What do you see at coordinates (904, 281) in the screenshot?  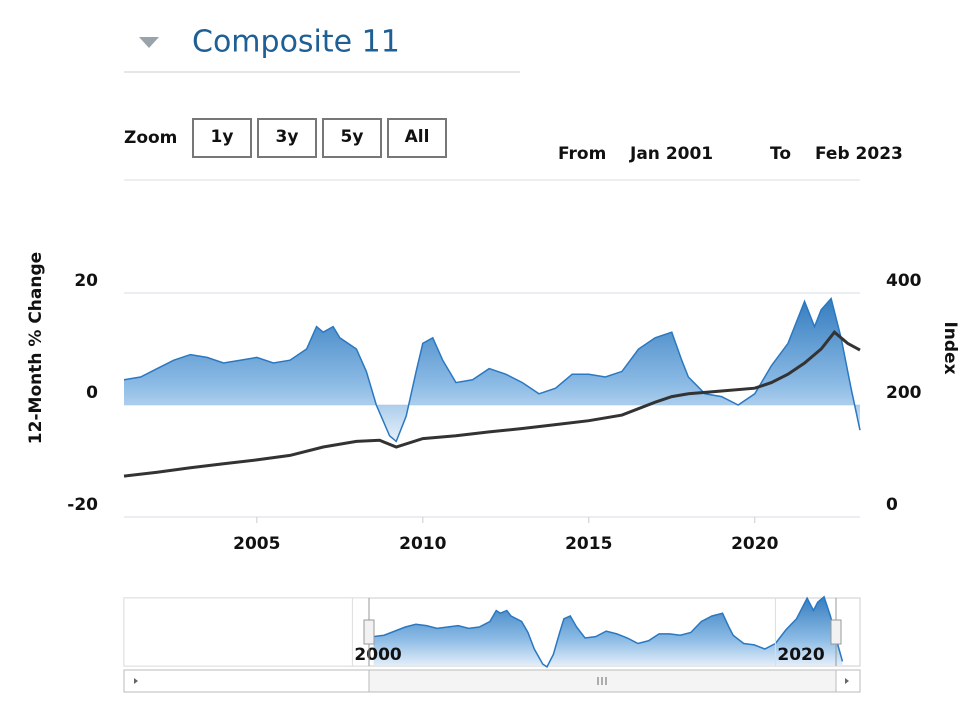 I see `y2-tick-label: 400` at bounding box center [904, 281].